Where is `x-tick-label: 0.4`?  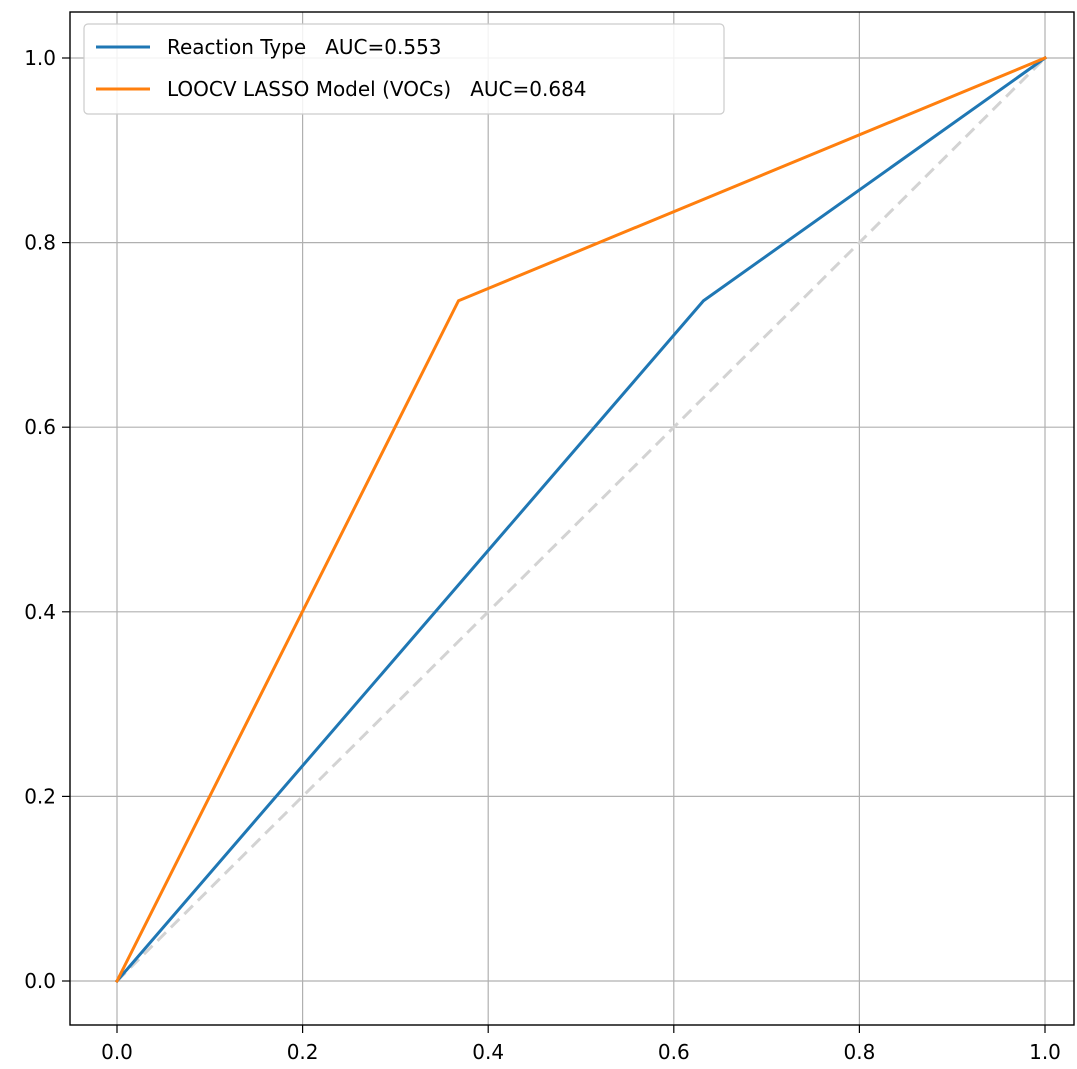
x-tick-label: 0.4 is located at coordinates (488, 1052).